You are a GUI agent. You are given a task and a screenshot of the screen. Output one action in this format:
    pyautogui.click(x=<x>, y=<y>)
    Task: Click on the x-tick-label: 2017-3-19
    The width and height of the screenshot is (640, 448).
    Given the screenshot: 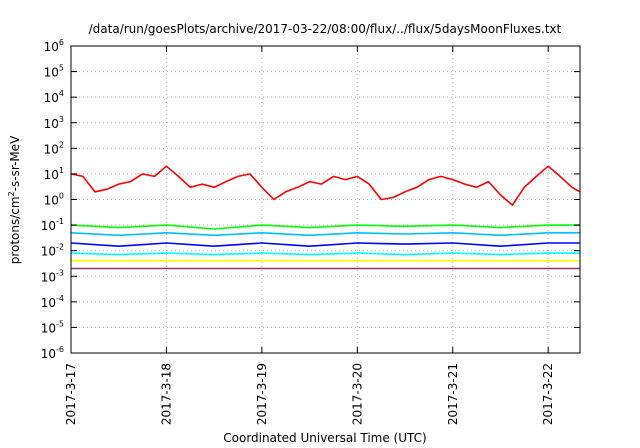 What is the action you would take?
    pyautogui.click(x=262, y=394)
    